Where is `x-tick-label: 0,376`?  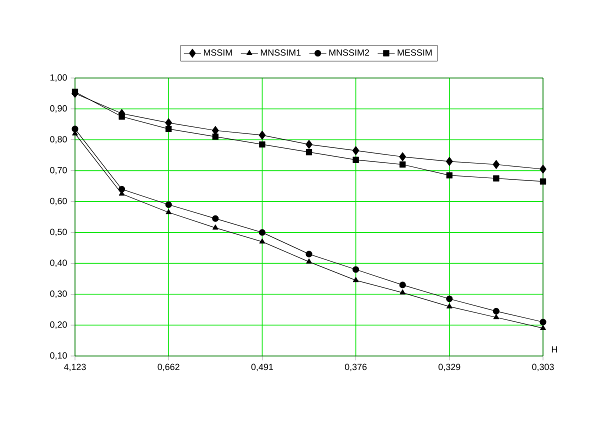 x-tick-label: 0,376 is located at coordinates (355, 368).